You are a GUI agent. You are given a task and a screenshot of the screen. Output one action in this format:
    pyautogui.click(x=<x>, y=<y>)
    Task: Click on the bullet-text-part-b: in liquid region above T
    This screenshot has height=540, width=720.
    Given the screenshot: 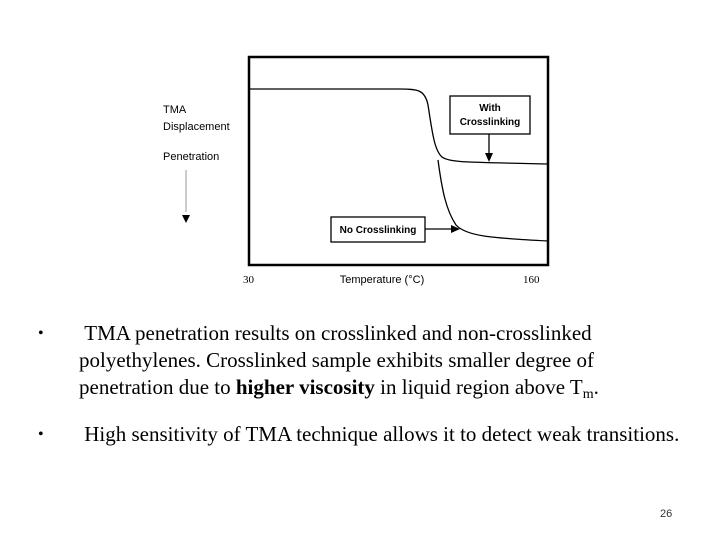 What is the action you would take?
    pyautogui.click(x=478, y=387)
    